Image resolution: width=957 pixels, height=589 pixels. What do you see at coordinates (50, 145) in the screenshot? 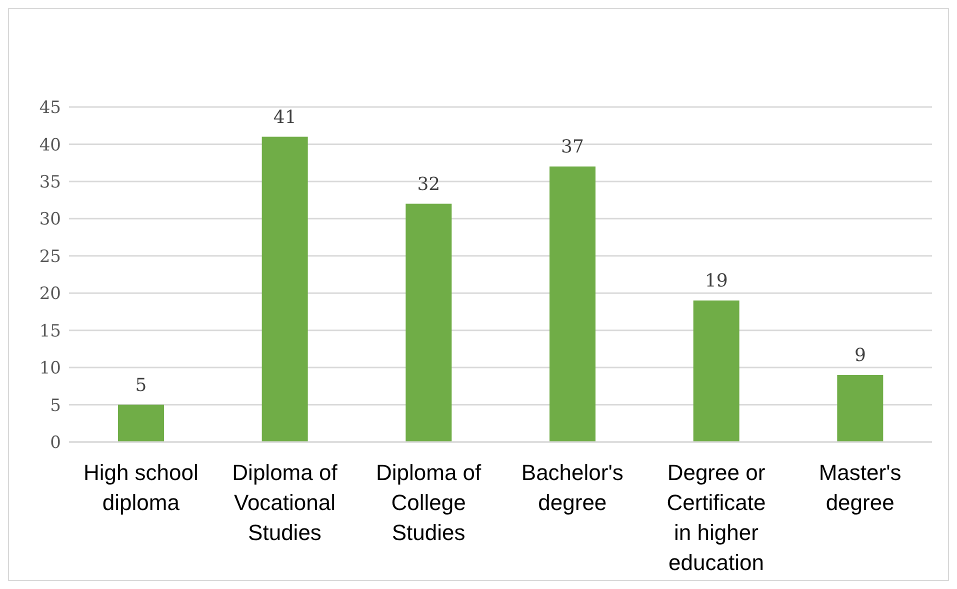
I see `y-tick-label: 40` at bounding box center [50, 145].